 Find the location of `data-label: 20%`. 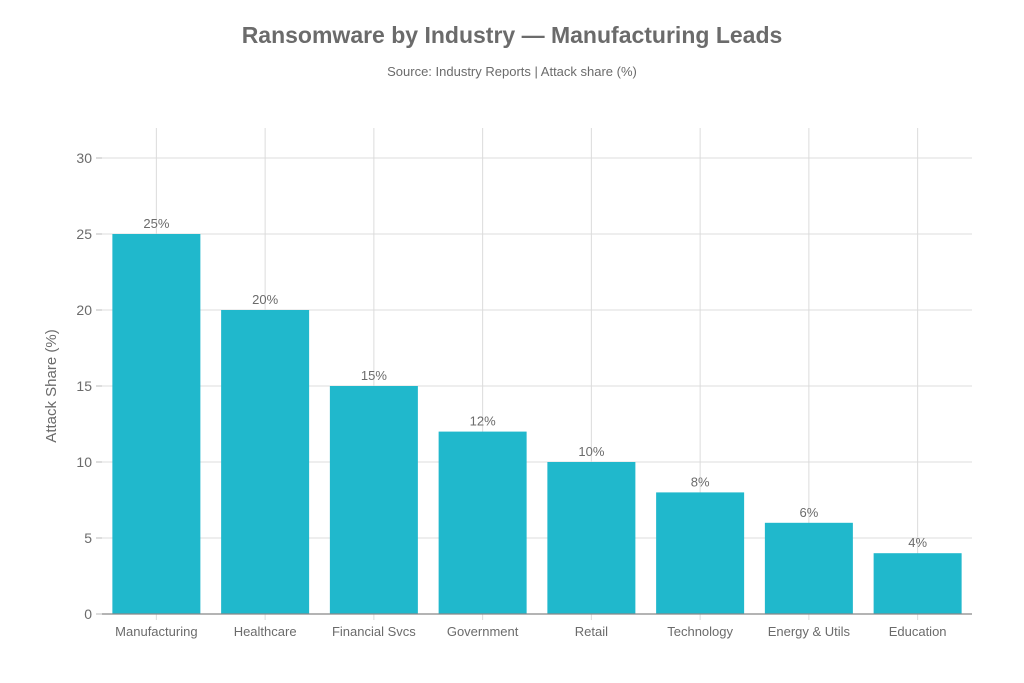

data-label: 20% is located at coordinates (265, 299).